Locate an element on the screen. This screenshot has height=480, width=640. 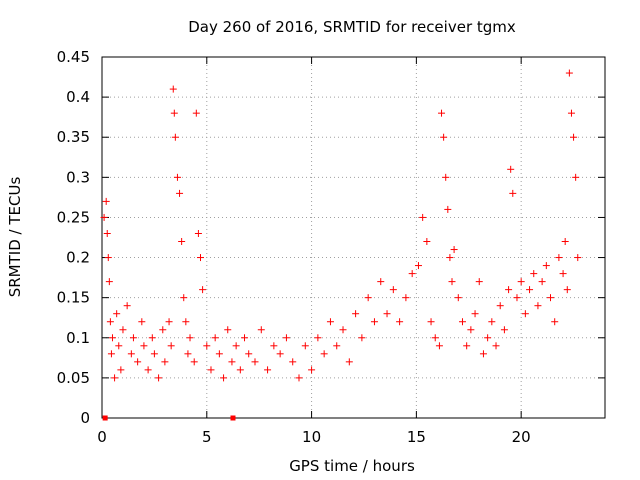
y-tick-label: 0.4 is located at coordinates (78, 97).